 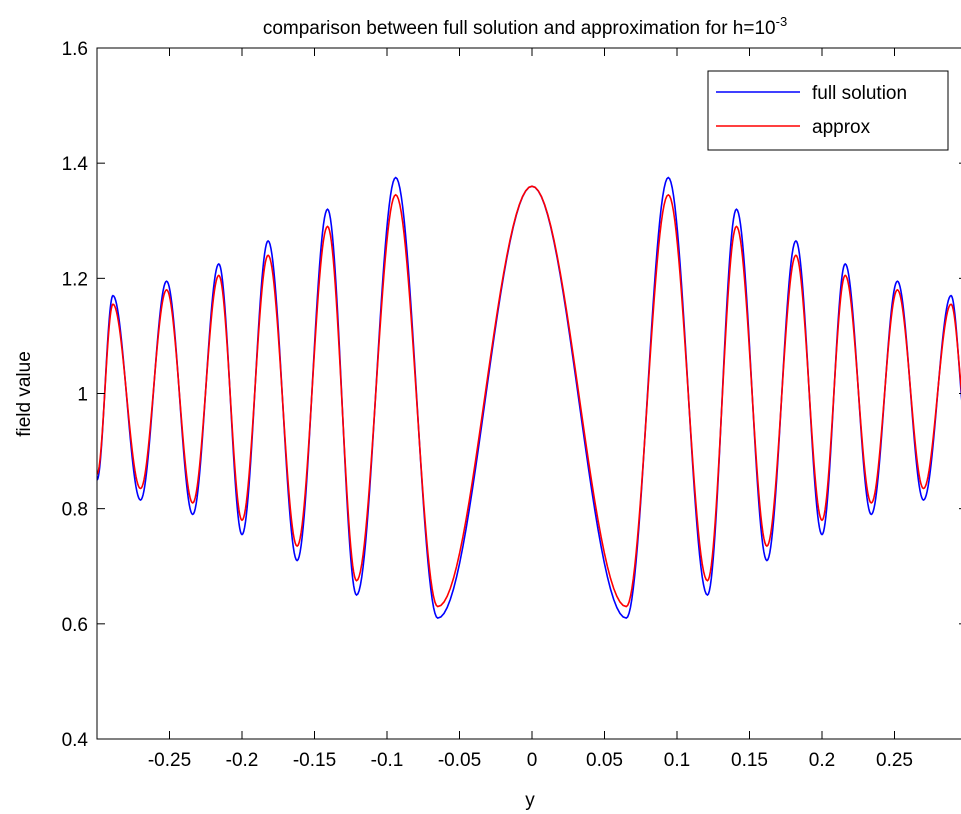 I want to click on x-tick-label: -0.05, so click(x=459, y=760).